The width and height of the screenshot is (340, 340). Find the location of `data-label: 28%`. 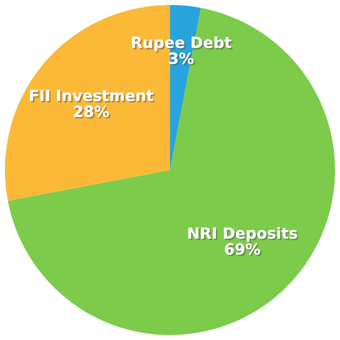

data-label: 28% is located at coordinates (92, 112).